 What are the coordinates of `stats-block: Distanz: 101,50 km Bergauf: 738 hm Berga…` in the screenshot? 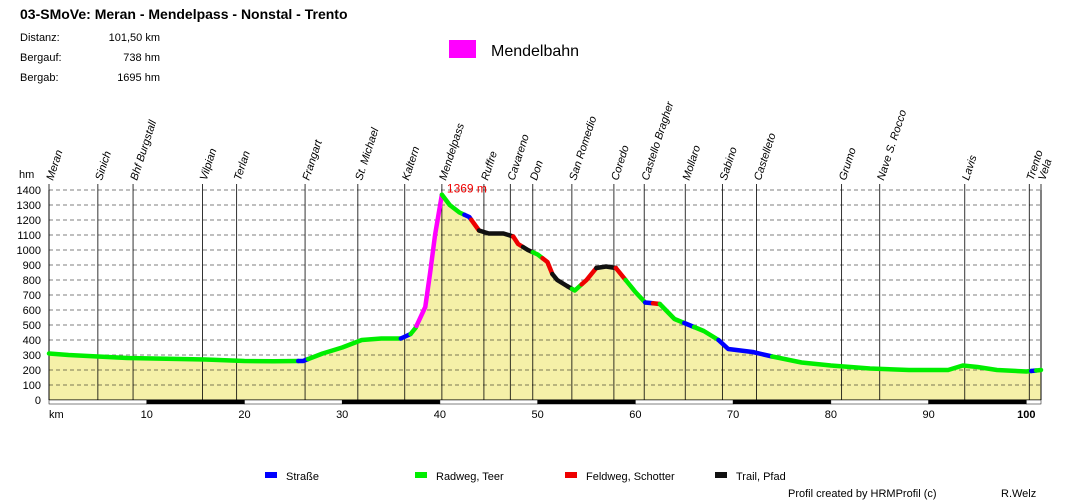 It's located at (90, 58).